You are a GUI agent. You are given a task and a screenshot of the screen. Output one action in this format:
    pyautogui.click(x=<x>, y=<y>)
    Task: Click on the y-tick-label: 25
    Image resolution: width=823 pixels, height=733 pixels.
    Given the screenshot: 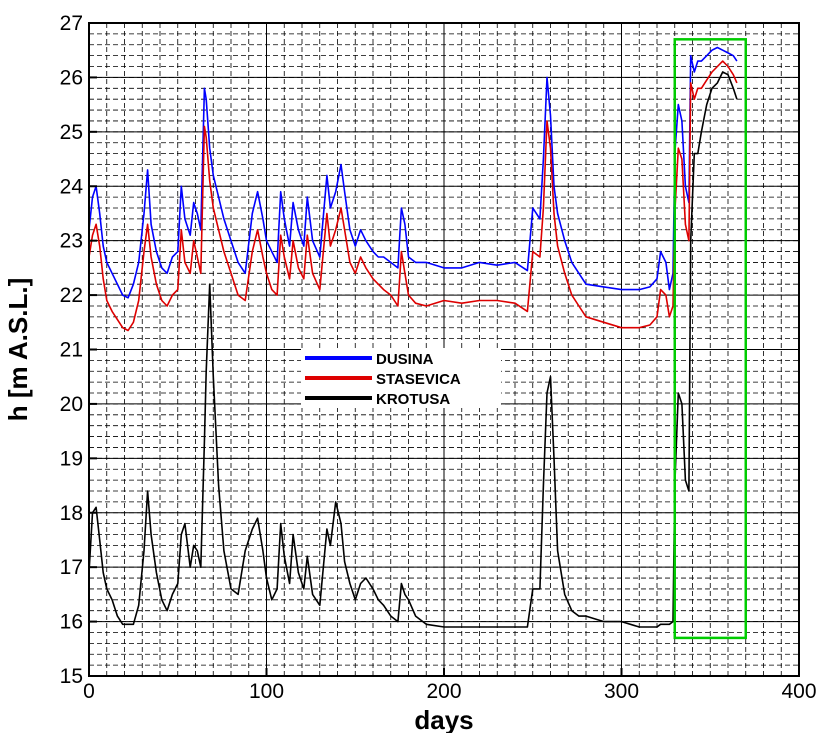 What is the action you would take?
    pyautogui.click(x=71, y=132)
    